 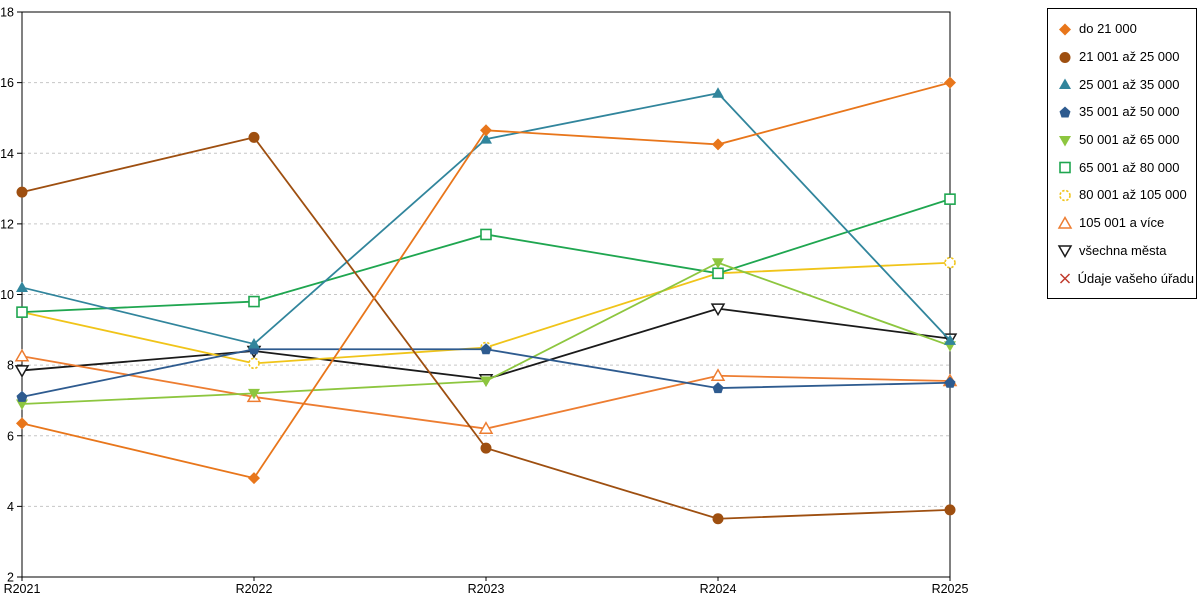 What do you see at coordinates (1129, 57) in the screenshot?
I see `legend-label: 21 001 až 25 000` at bounding box center [1129, 57].